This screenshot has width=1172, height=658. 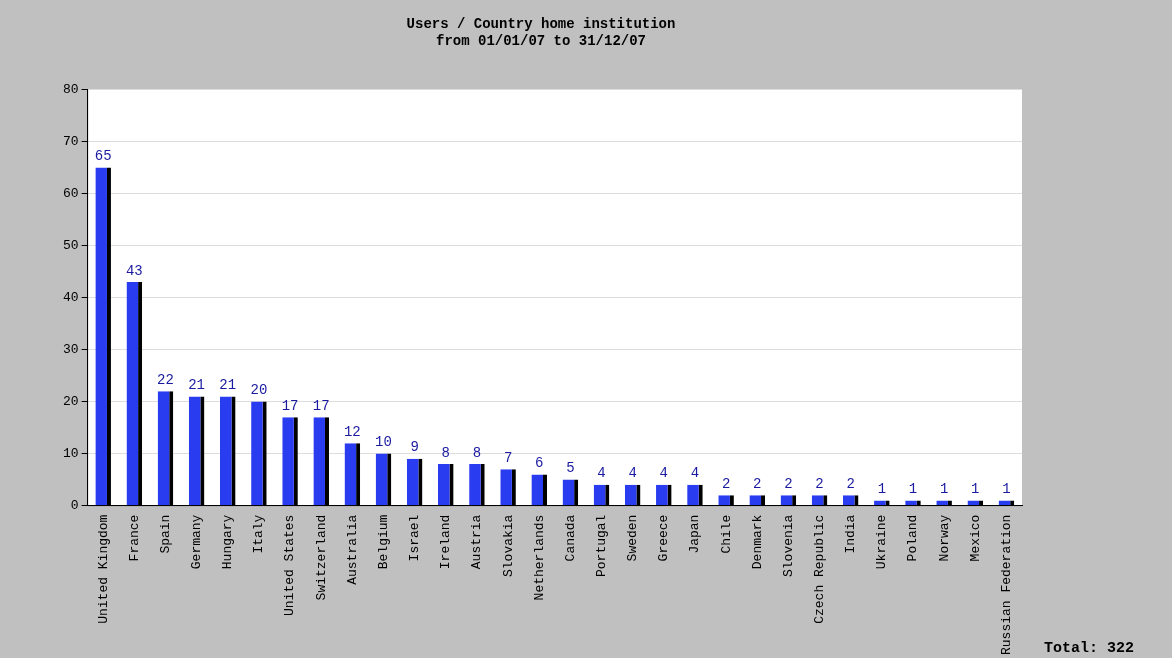 What do you see at coordinates (165, 534) in the screenshot?
I see `x-tick-label: Spain` at bounding box center [165, 534].